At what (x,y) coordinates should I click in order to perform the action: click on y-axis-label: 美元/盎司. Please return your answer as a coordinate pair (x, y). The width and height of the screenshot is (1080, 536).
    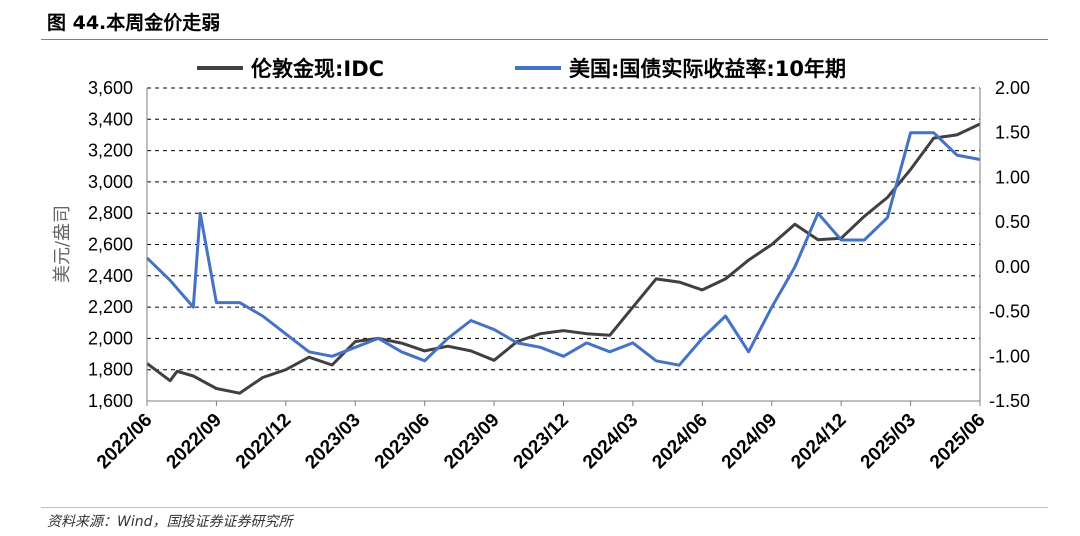
    Looking at the image, I should click on (62, 244).